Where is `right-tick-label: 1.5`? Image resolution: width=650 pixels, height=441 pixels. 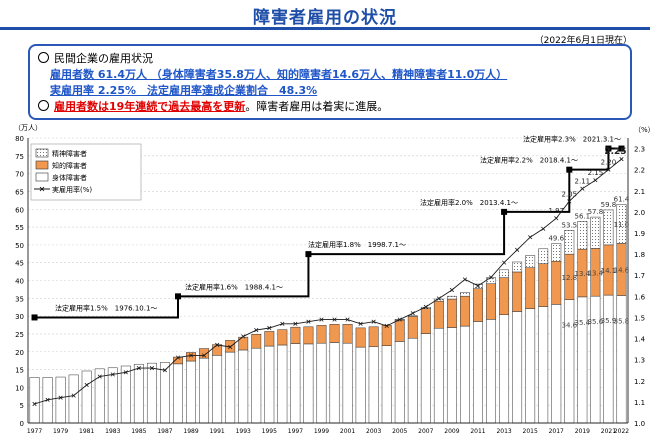
right-tick-label: 1.5 is located at coordinates (639, 318).